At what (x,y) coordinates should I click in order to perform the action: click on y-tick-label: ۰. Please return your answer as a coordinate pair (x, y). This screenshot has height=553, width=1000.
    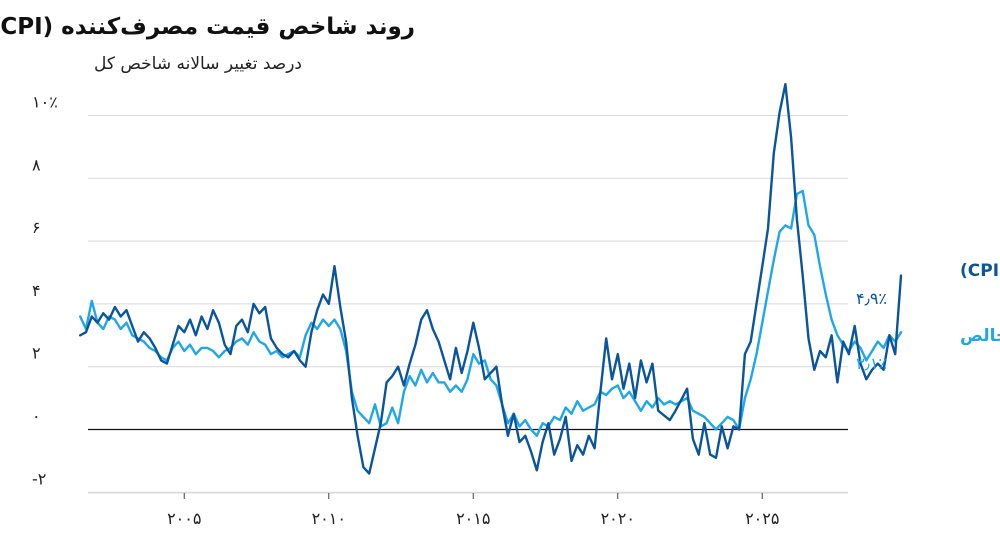
    Looking at the image, I should click on (36, 416).